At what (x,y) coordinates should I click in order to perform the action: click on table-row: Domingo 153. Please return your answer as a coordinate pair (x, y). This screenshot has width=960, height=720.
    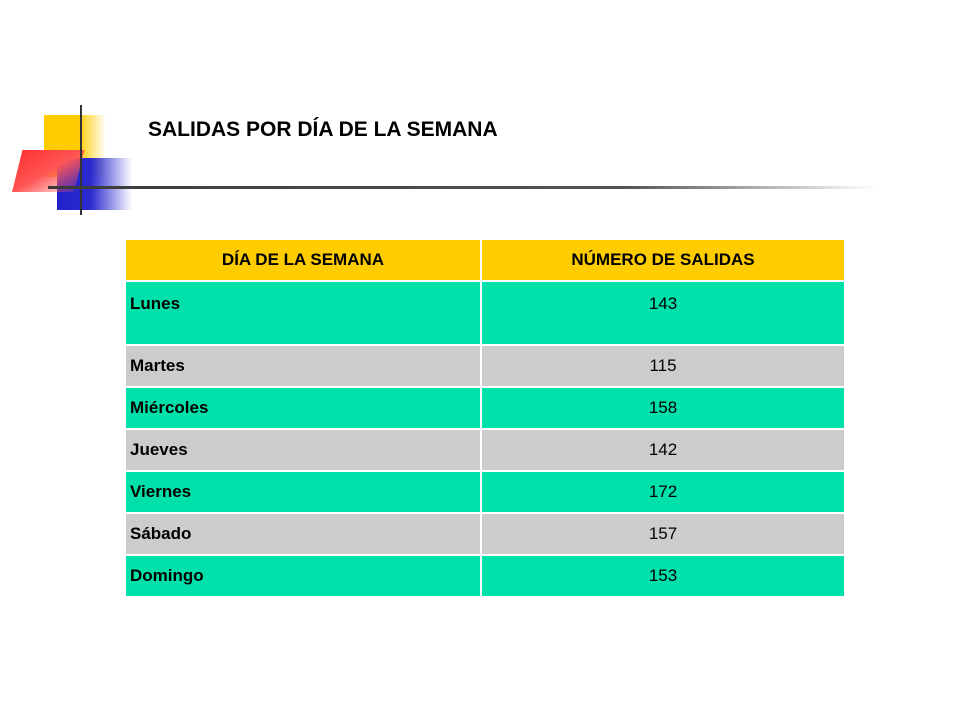
    Looking at the image, I should click on (485, 576).